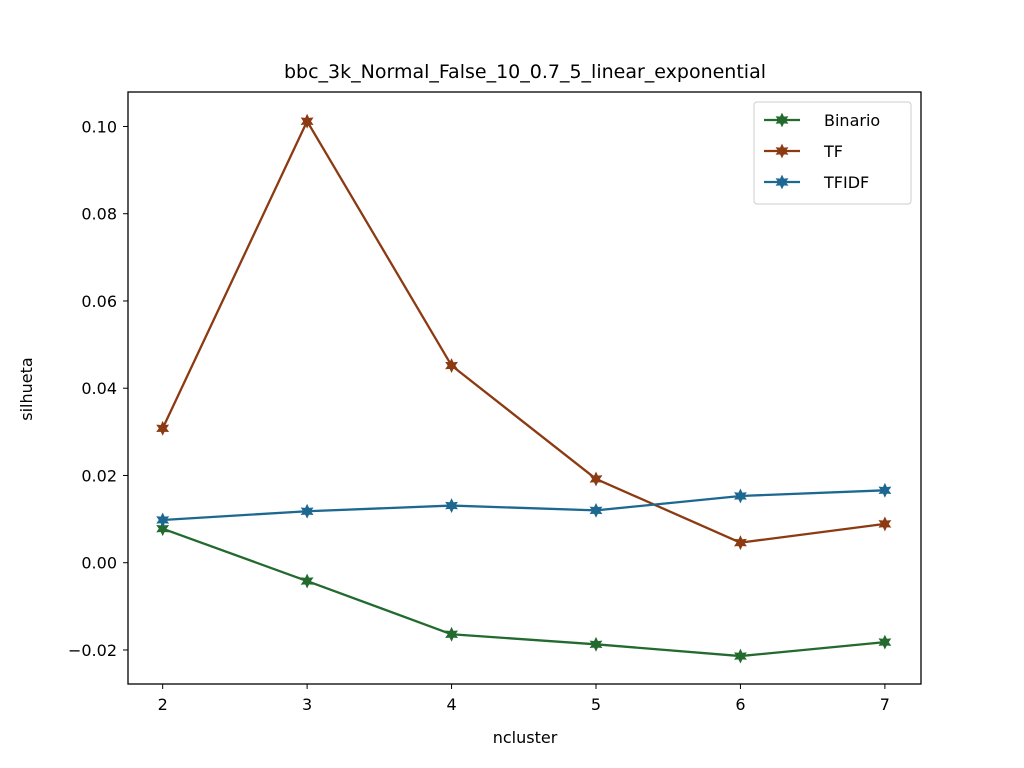 The image size is (1024, 768). Describe the element at coordinates (163, 704) in the screenshot. I see `x-tick-label: 2` at that location.